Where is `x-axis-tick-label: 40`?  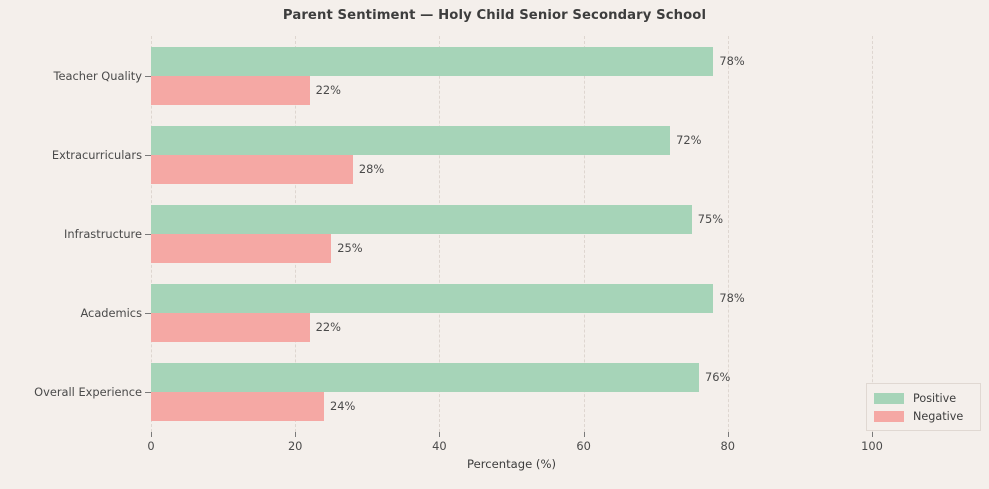
x-axis-tick-label: 40 is located at coordinates (439, 446).